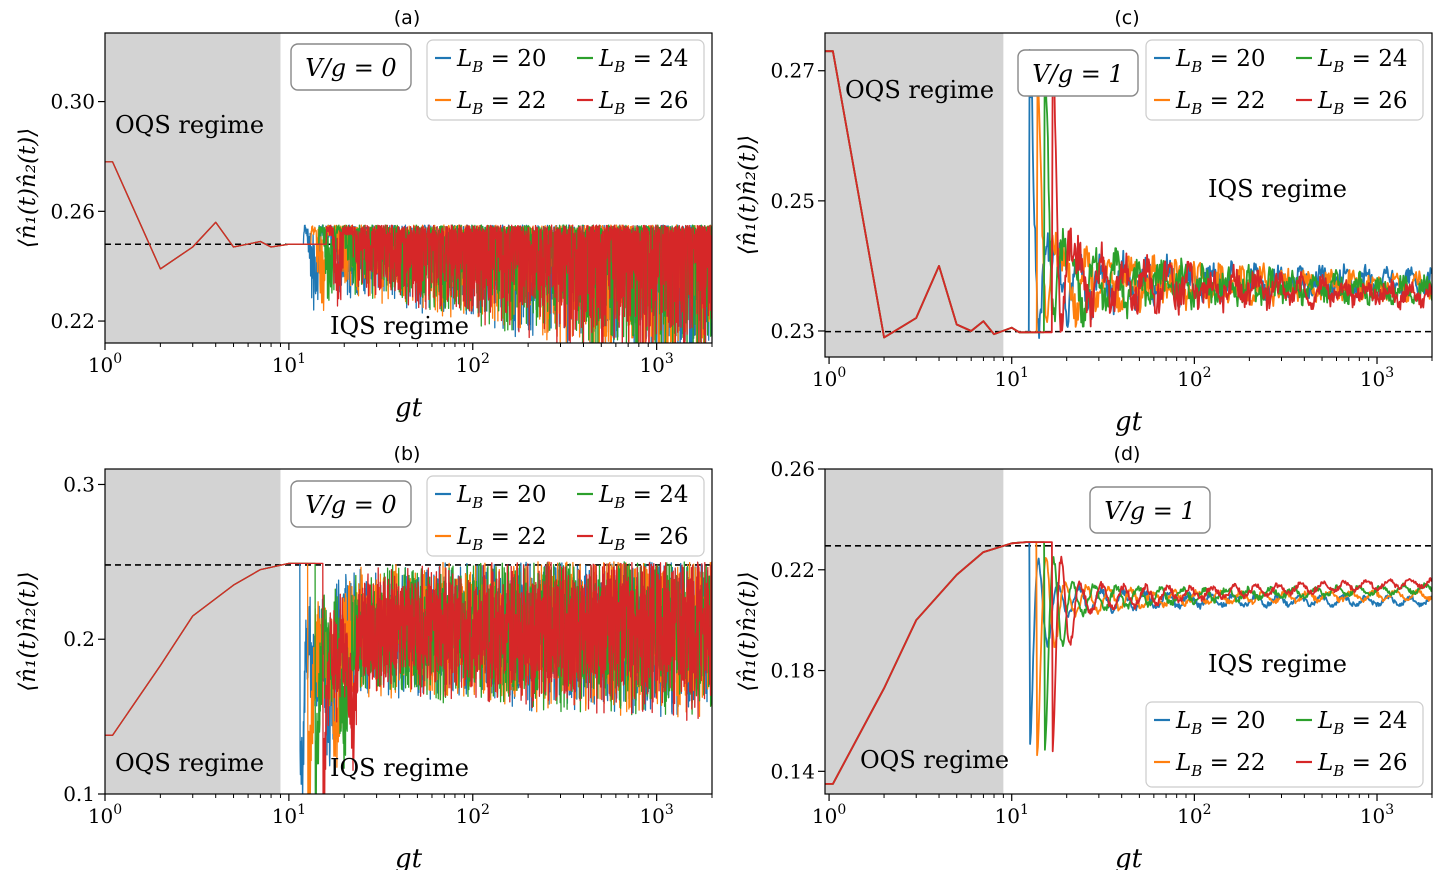 The width and height of the screenshot is (1435, 870). What do you see at coordinates (1127, 454) in the screenshot?
I see `panel-label: (d)` at bounding box center [1127, 454].